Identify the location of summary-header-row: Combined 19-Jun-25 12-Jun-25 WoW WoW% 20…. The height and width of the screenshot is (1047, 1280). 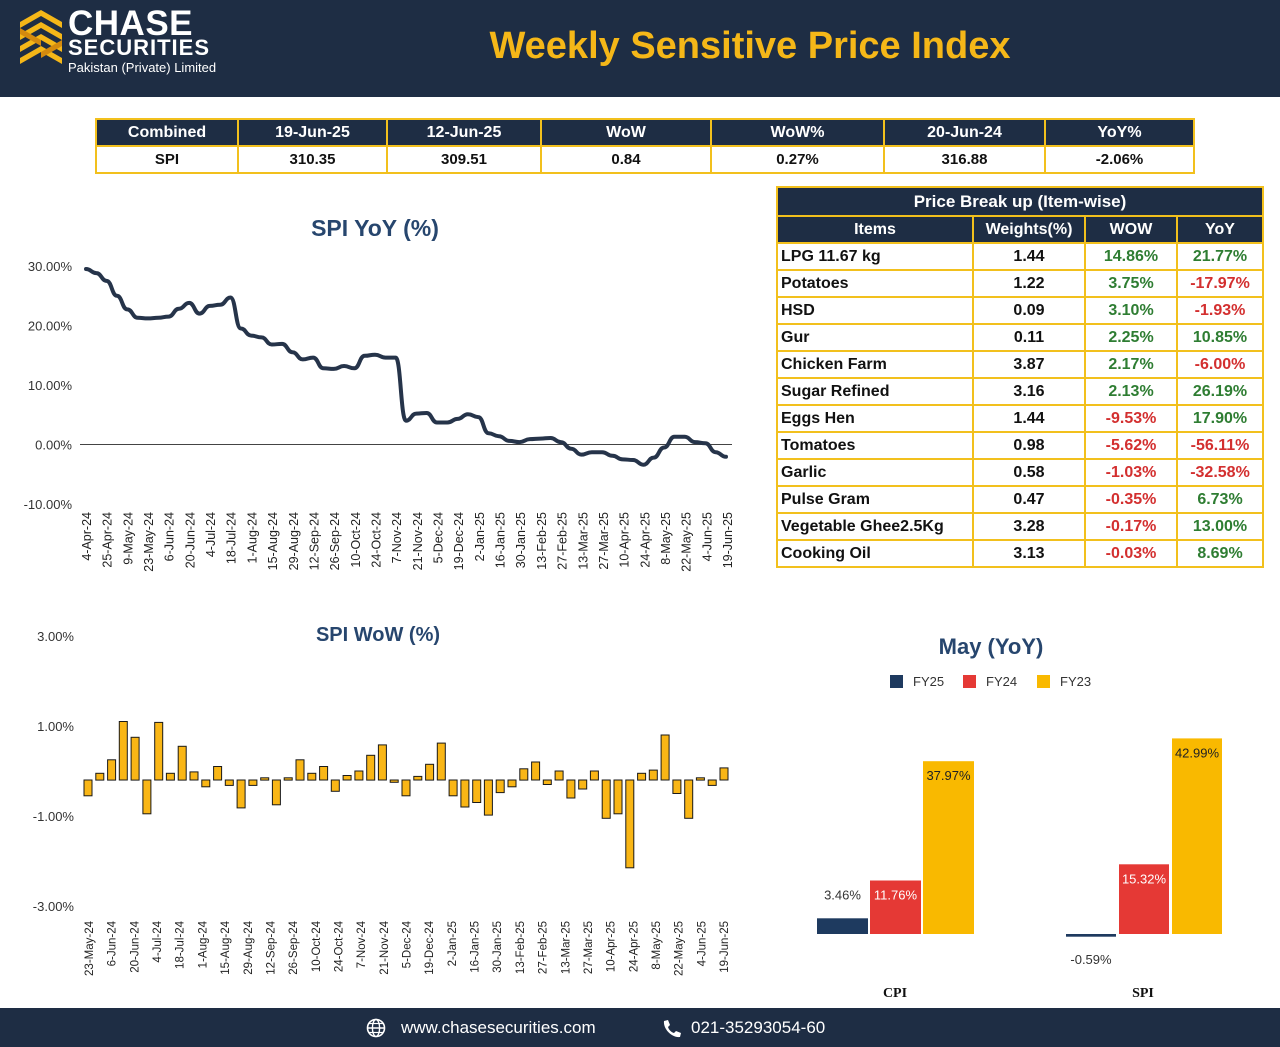
(645, 132).